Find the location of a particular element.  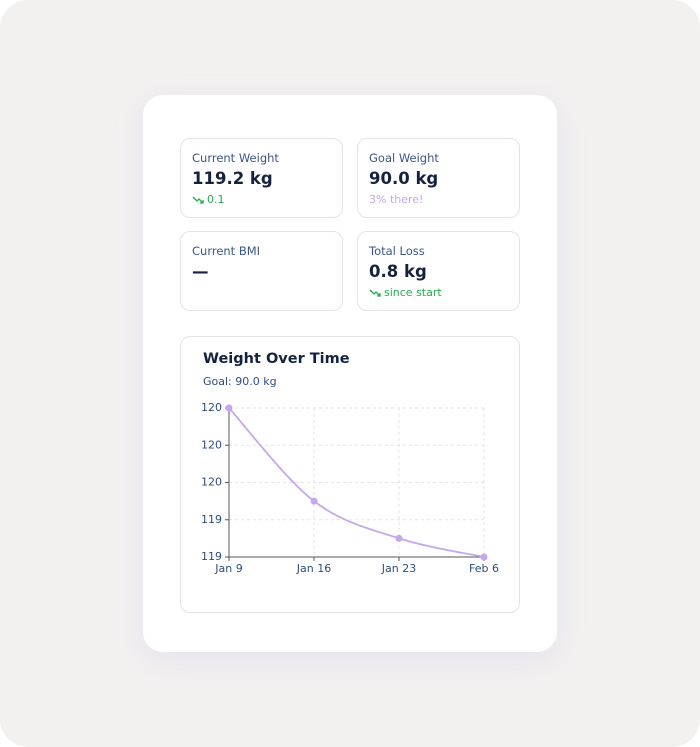

chart-title: Weight Over Time is located at coordinates (276, 359).